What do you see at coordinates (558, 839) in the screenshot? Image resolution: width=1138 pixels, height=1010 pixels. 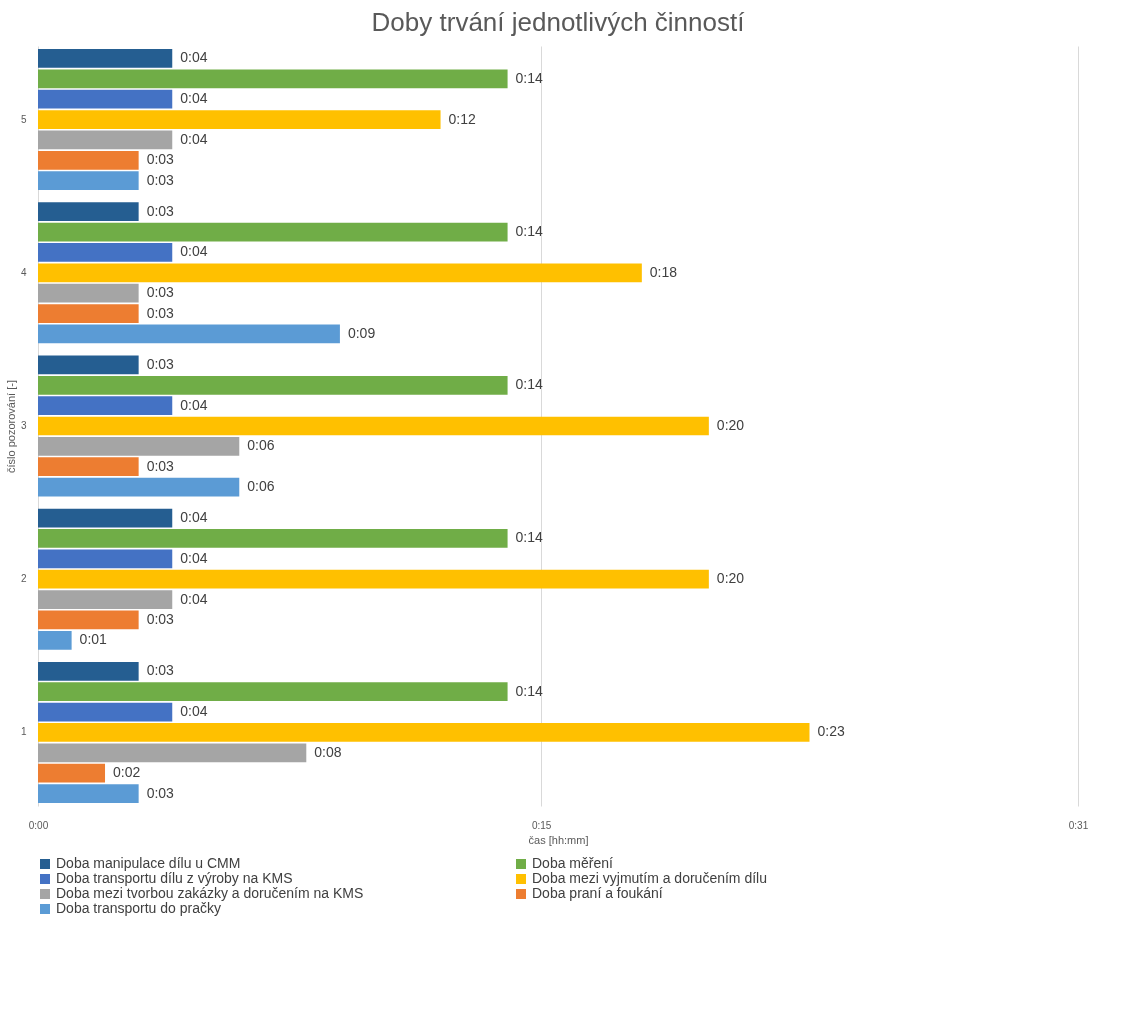 I see `x-axis-title: čas [hh:mm]` at bounding box center [558, 839].